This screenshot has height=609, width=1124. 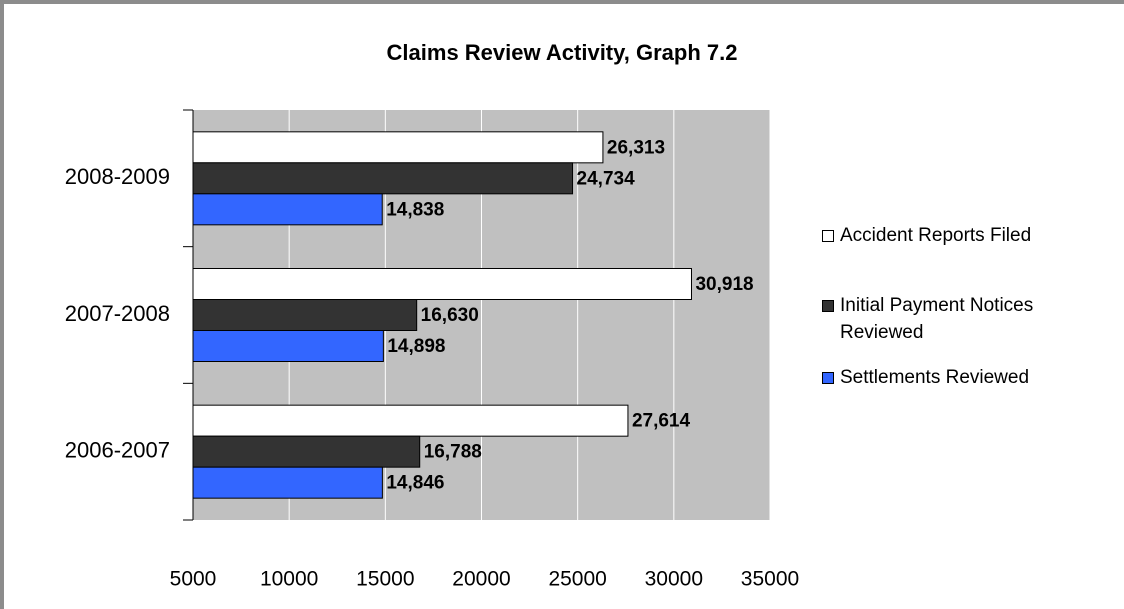 I want to click on x-tick-label: 20000, so click(x=481, y=579).